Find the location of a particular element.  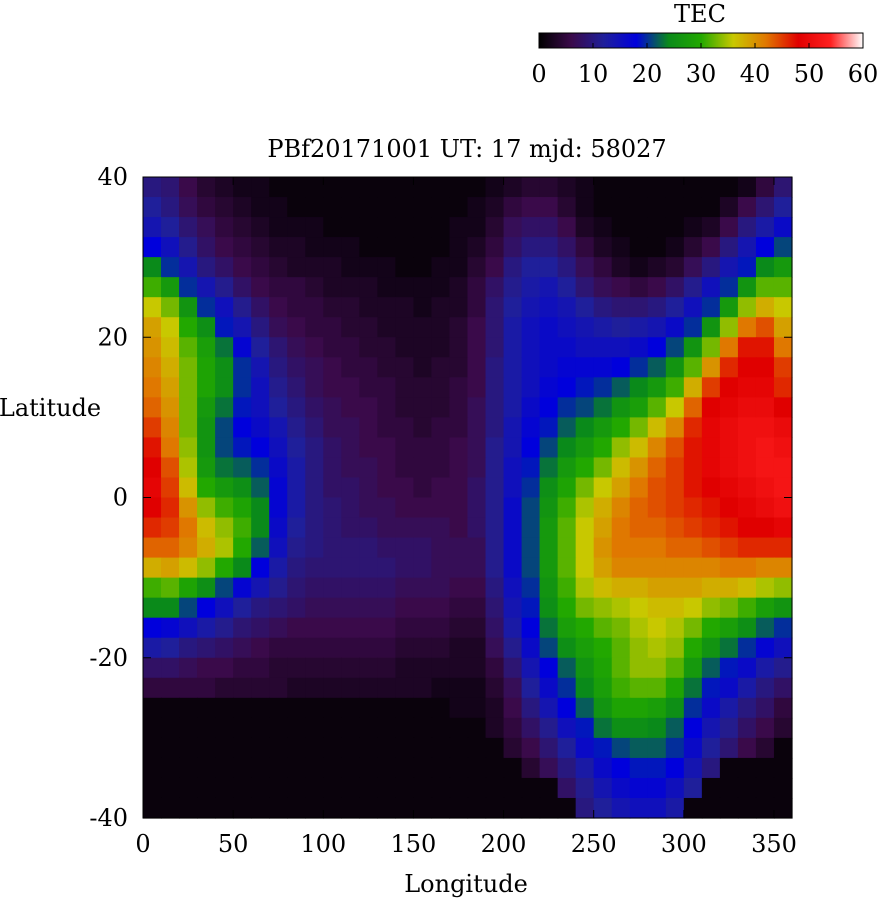

x-tick-label: 350 is located at coordinates (774, 844).